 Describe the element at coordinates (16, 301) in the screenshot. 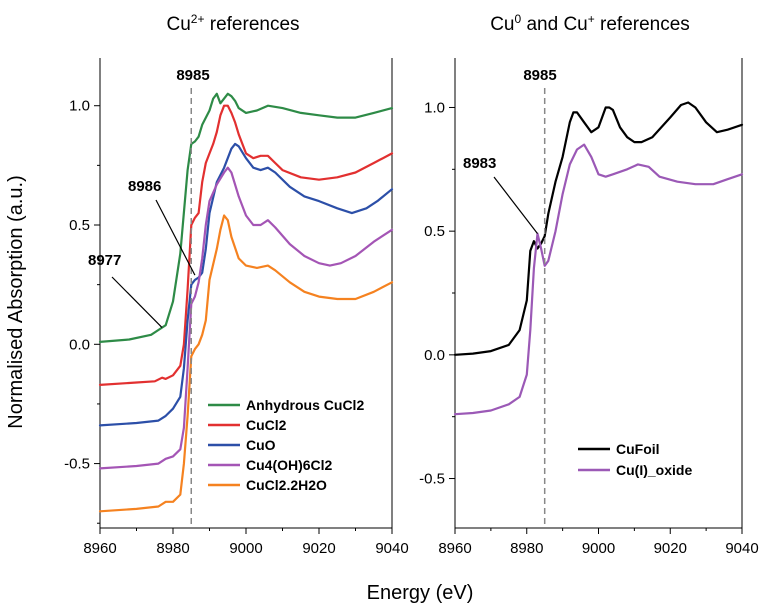

I see `y-axis-title: Normalised Absorption (a.u.)` at that location.